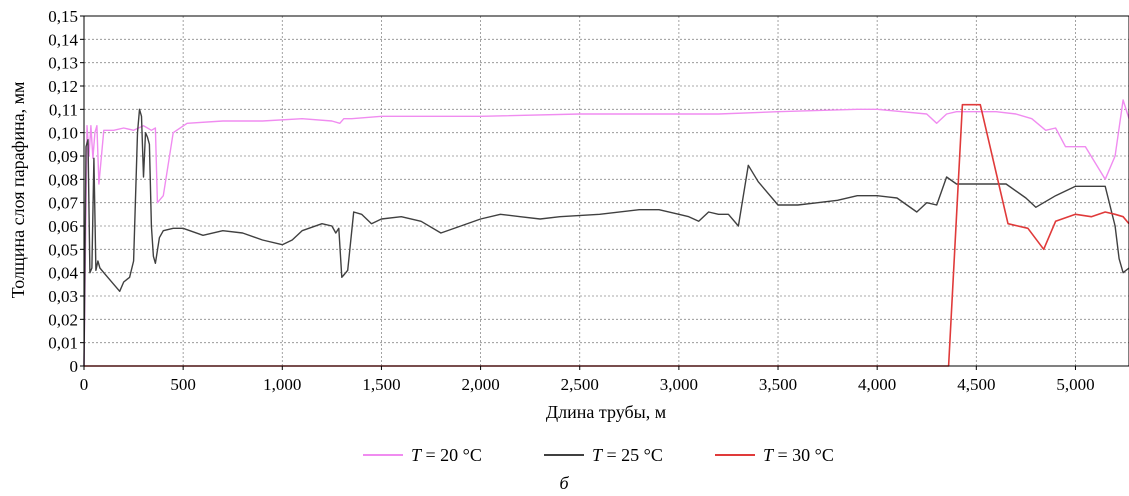  I want to click on legend-item: T = 20 °C, so click(422, 455).